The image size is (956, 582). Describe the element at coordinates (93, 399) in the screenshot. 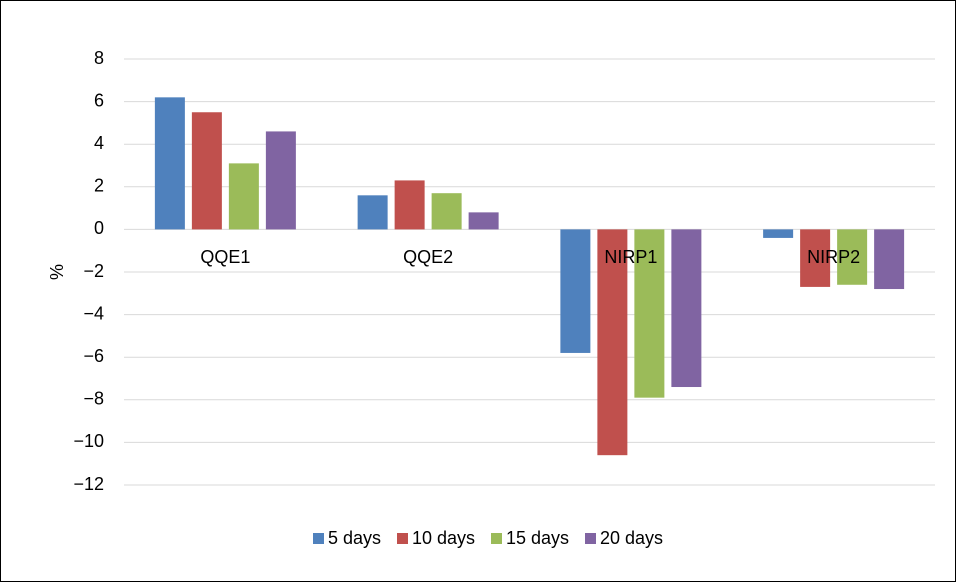

I see `y-tick-label: −8` at that location.